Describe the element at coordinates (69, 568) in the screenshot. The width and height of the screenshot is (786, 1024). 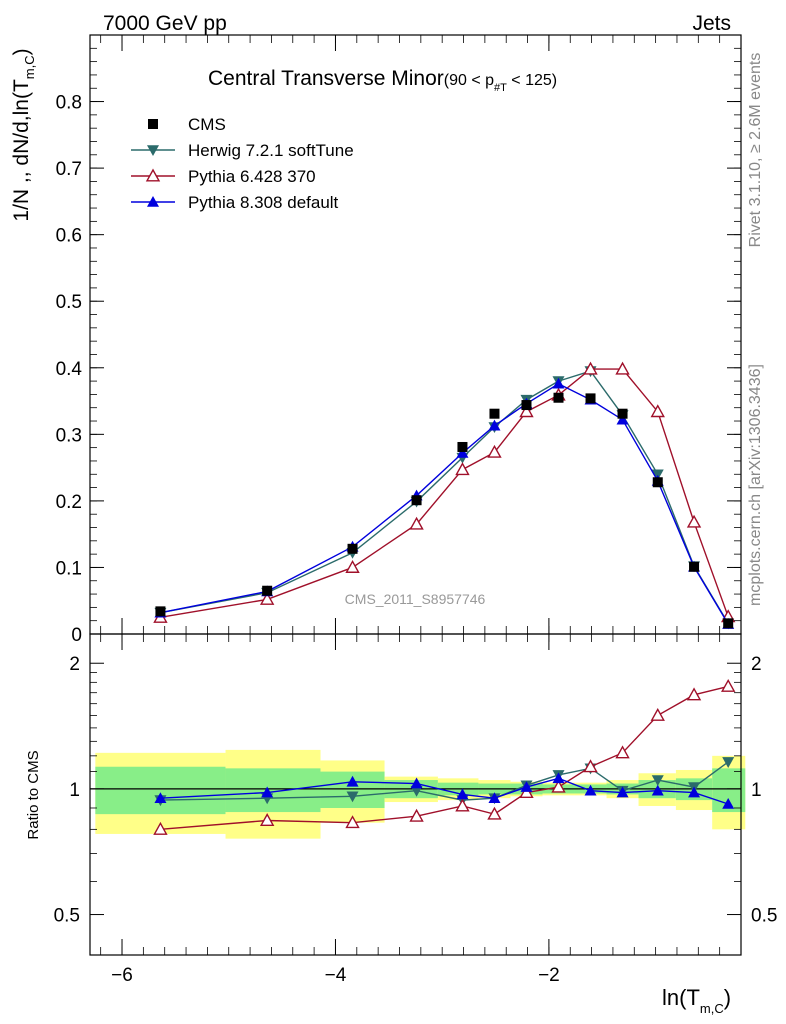
I see `y-tick-label: 0.1` at that location.